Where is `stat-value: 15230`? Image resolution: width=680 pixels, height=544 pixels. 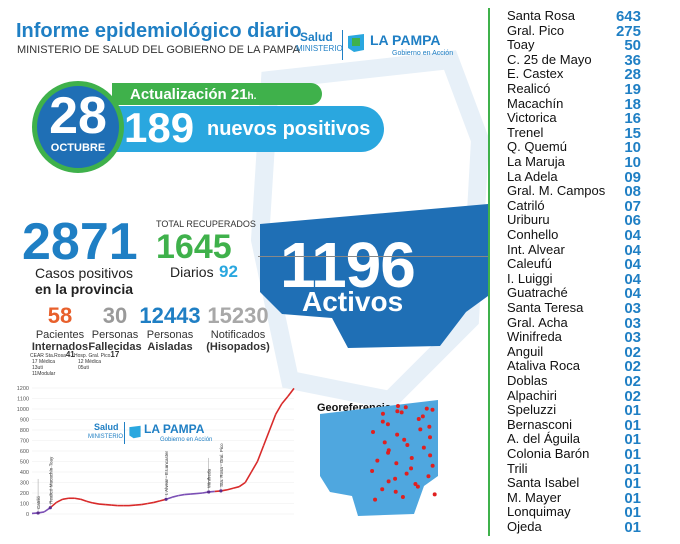 stat-value: 15230 is located at coordinates (238, 315).